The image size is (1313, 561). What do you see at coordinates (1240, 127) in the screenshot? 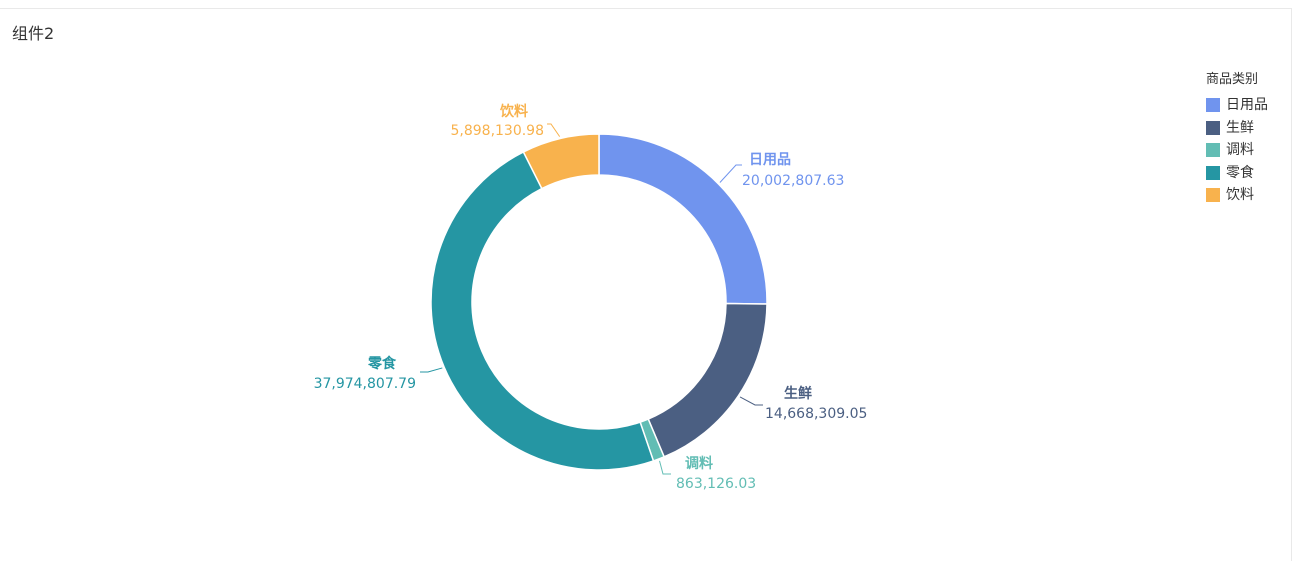
I see `legend-label-1: 生鲜` at bounding box center [1240, 127].